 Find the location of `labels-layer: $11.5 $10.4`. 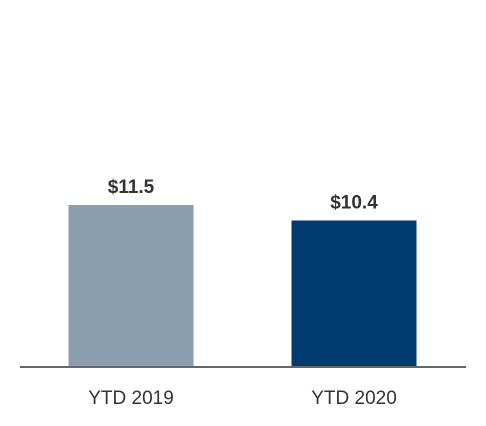

labels-layer: $11.5 $10.4 is located at coordinates (243, 195).